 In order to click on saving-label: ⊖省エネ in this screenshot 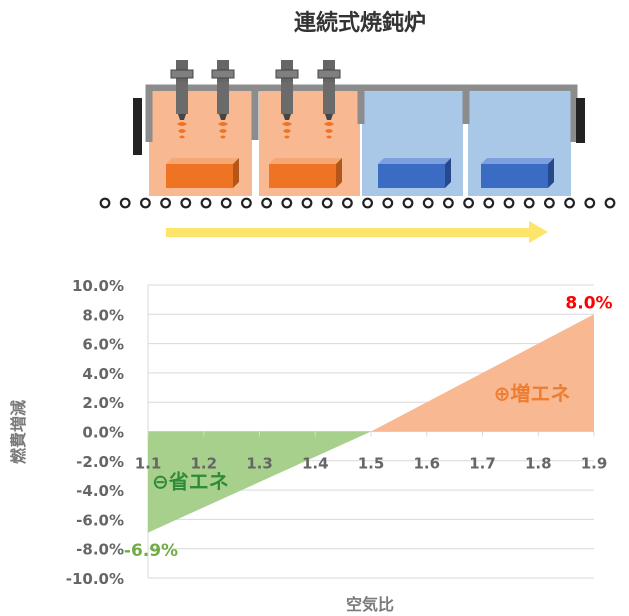, I will do `click(190, 482)`.